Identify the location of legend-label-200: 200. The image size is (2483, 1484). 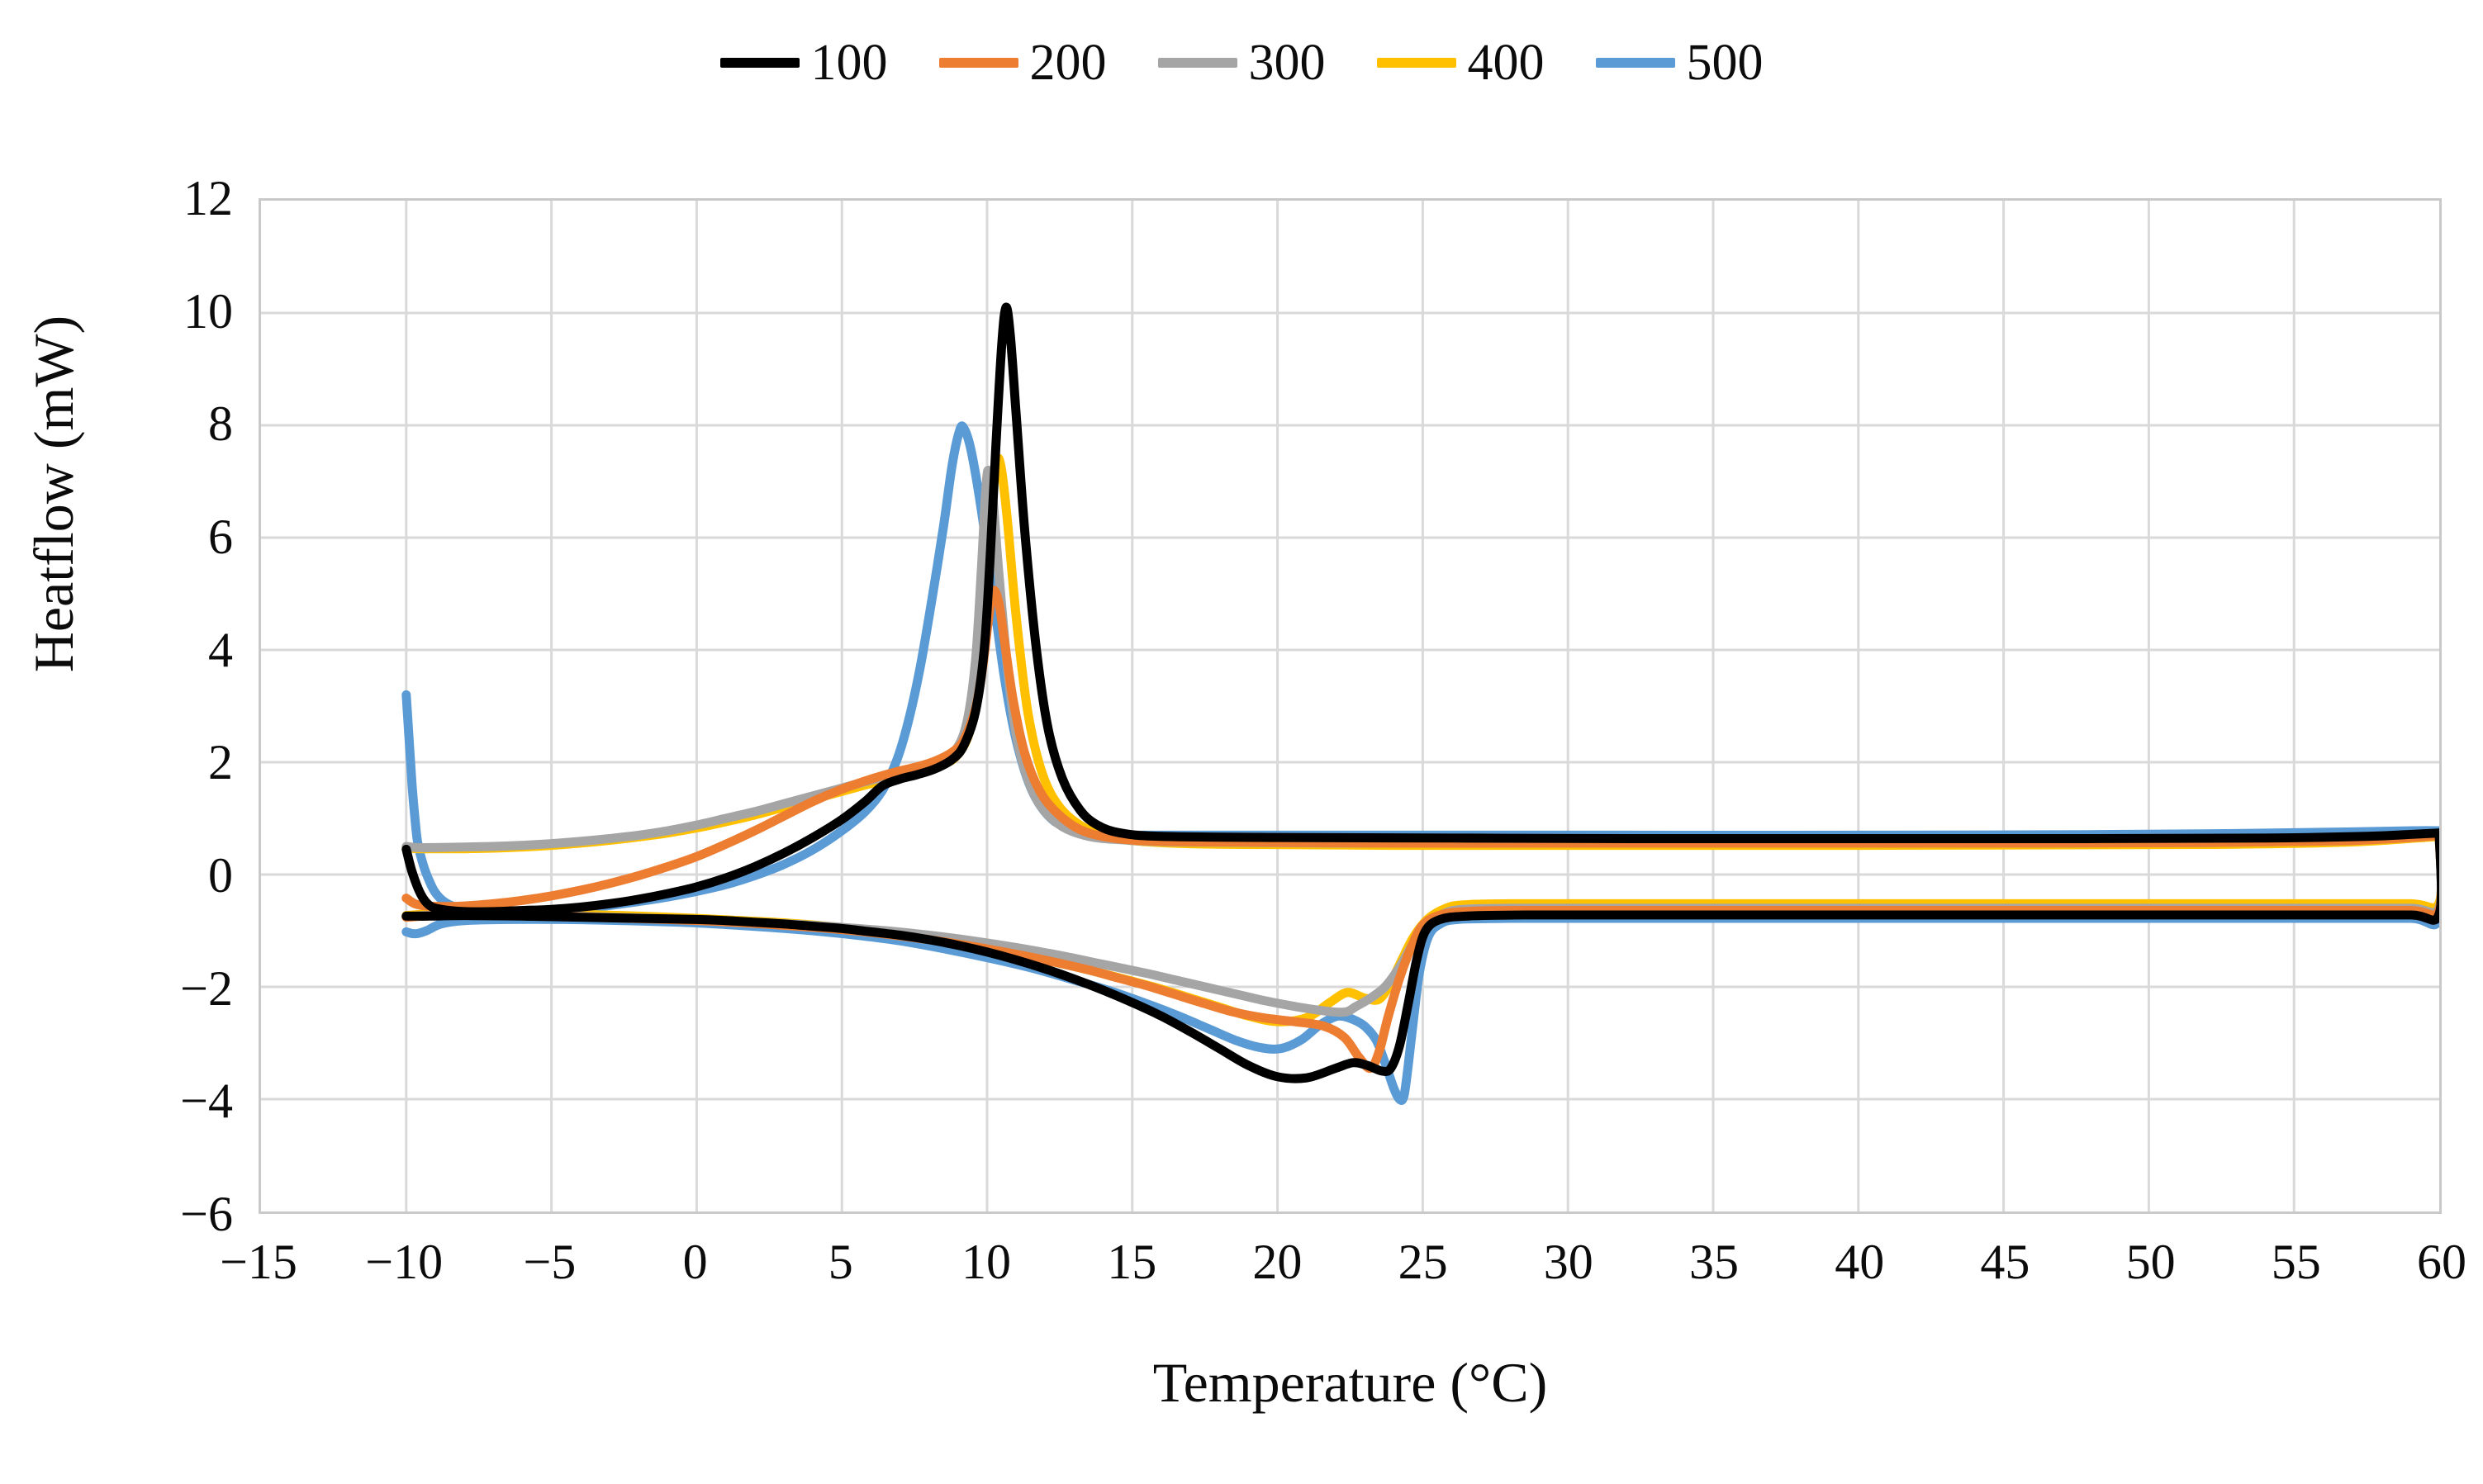
(1068, 63).